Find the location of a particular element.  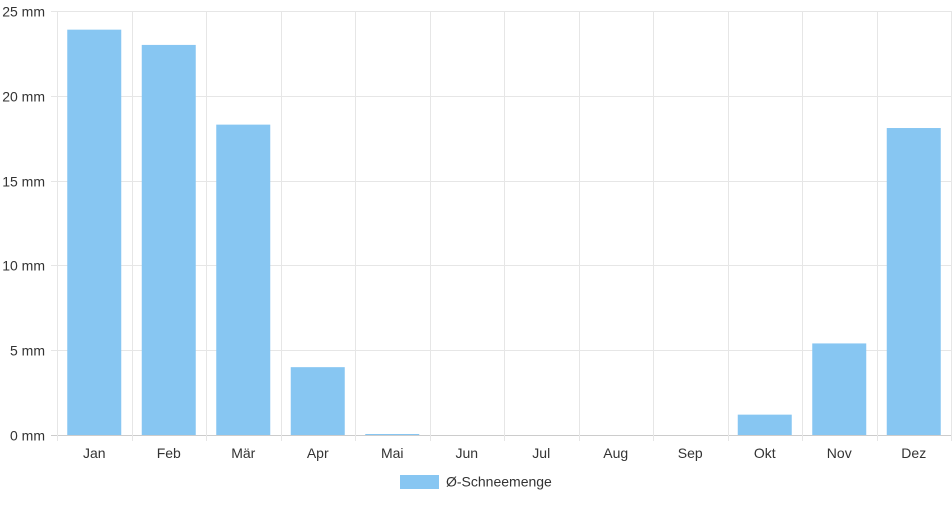

y-tick-label: 5 mm is located at coordinates (27, 351).